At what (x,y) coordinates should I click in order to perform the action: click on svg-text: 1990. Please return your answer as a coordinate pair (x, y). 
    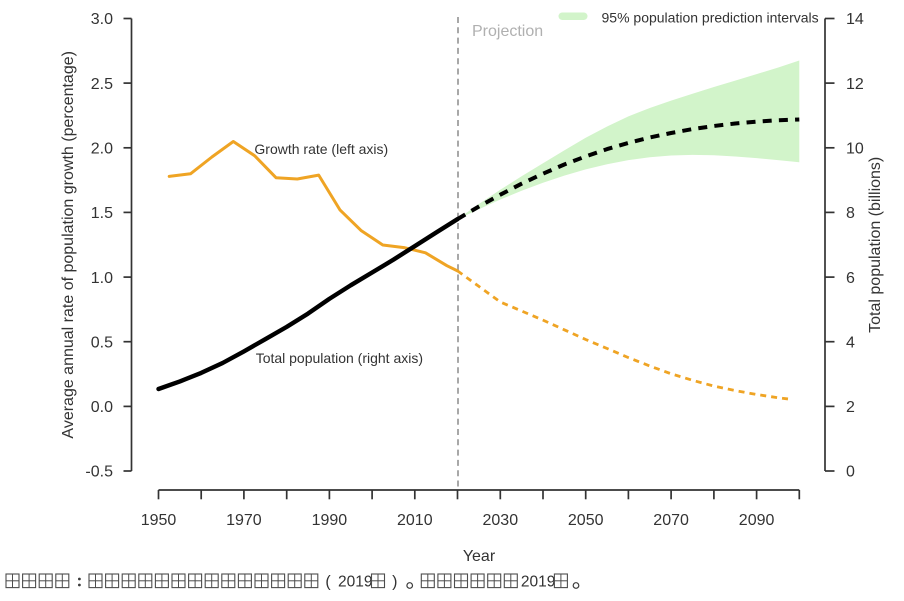
    Looking at the image, I should click on (330, 520).